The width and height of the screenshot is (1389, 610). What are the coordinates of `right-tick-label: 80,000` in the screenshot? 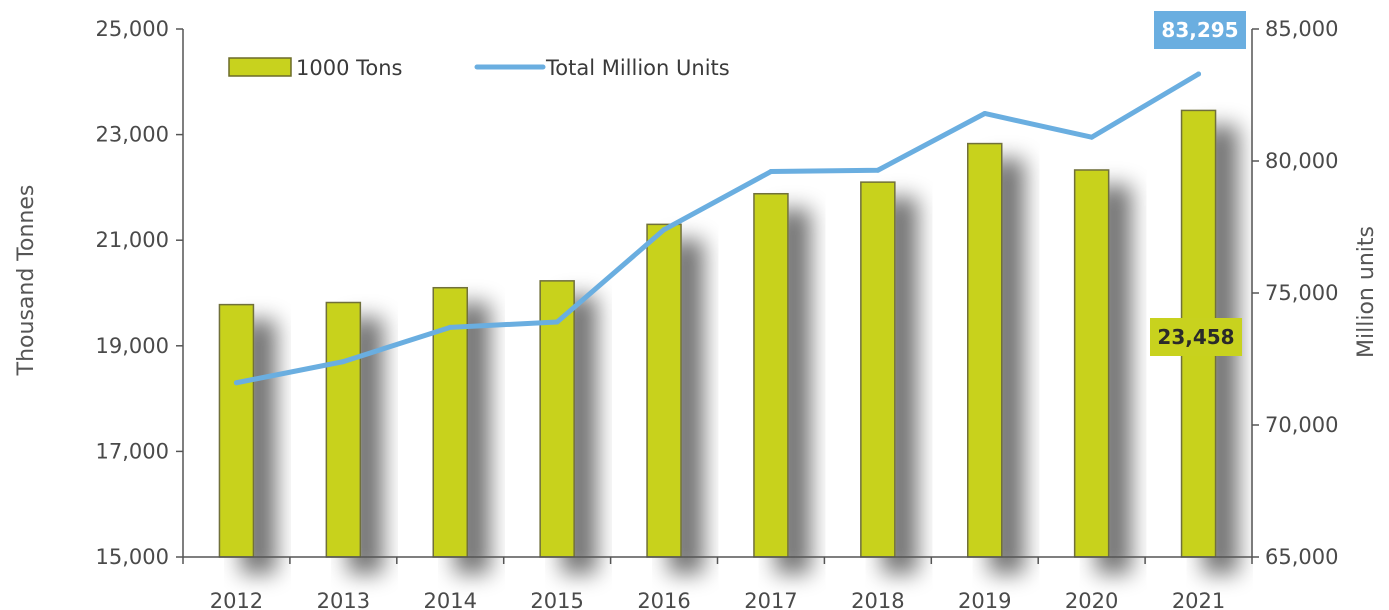 It's located at (1301, 161).